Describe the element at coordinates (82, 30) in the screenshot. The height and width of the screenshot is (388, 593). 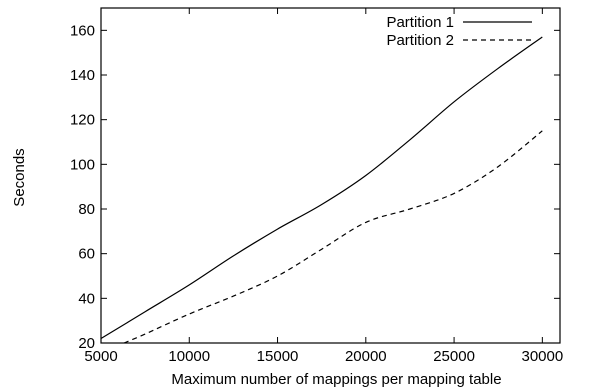
I see `y-tick-label: 160` at that location.